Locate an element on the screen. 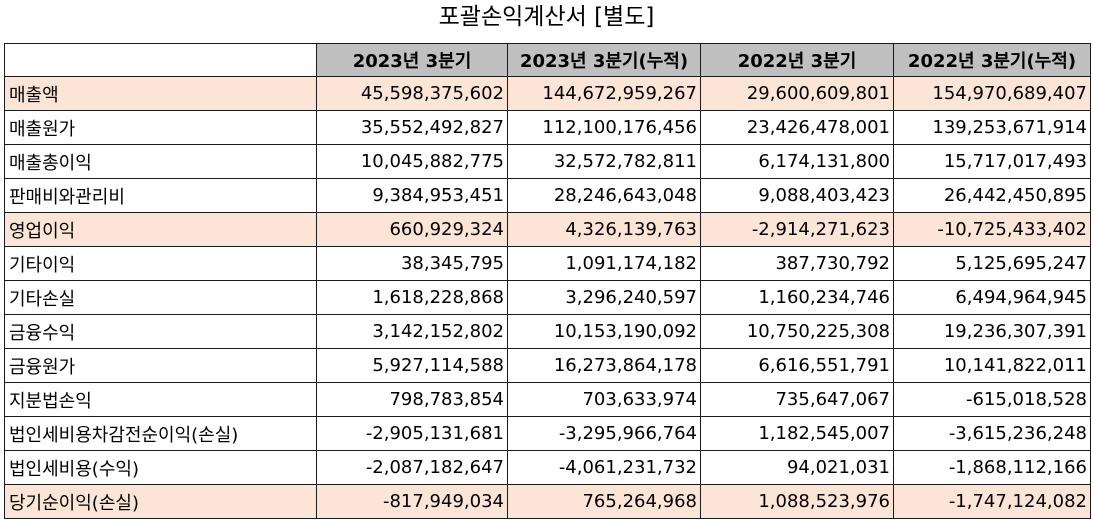 Image resolution: width=1093 pixels, height=524 pixels. value-cell: -2,914,271,623 is located at coordinates (797, 229).